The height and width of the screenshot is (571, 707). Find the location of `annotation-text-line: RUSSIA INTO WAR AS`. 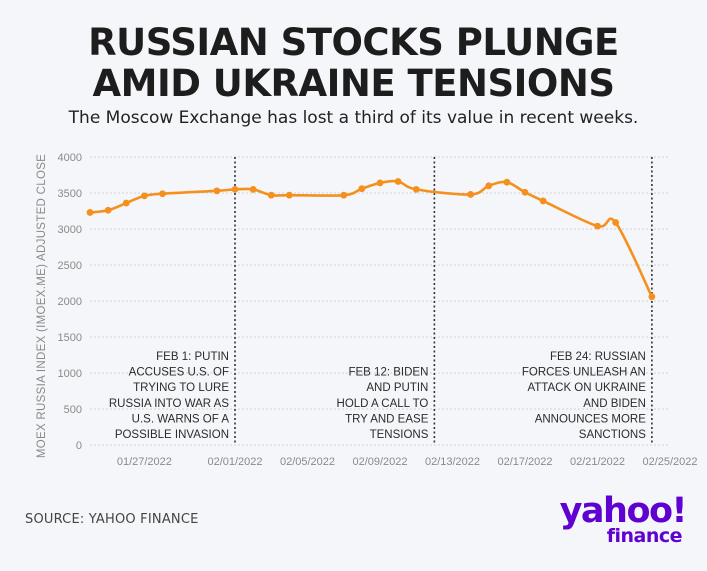

annotation-text-line: RUSSIA INTO WAR AS is located at coordinates (169, 404).